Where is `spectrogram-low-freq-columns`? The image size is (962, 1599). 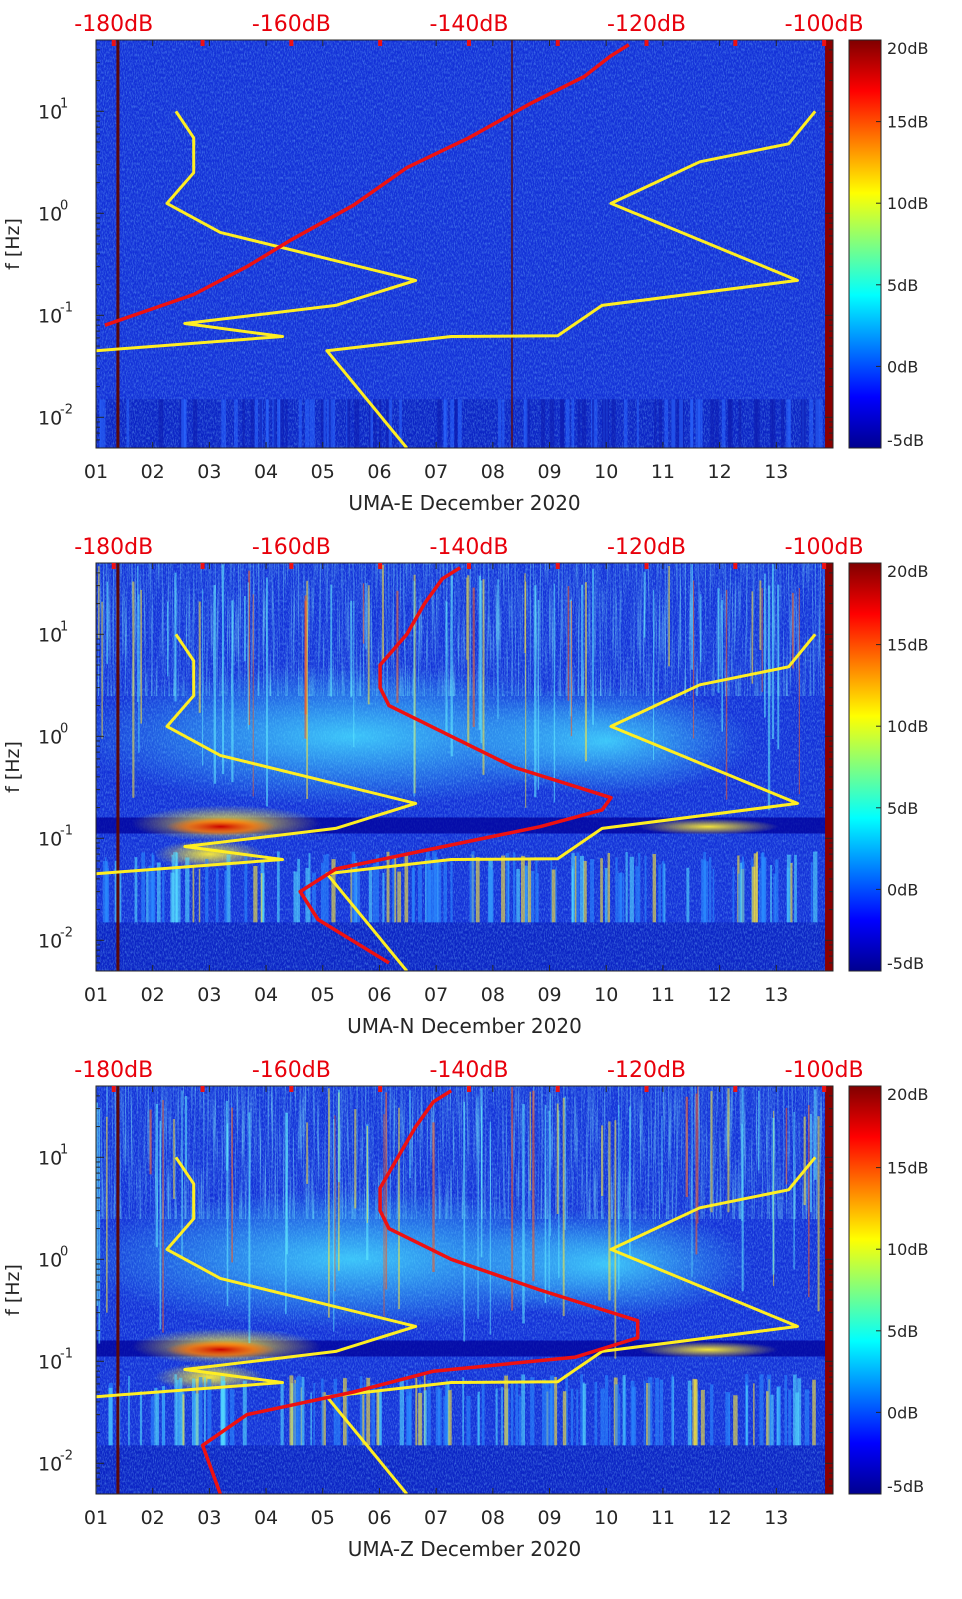 spectrogram-low-freq-columns is located at coordinates (460, 887).